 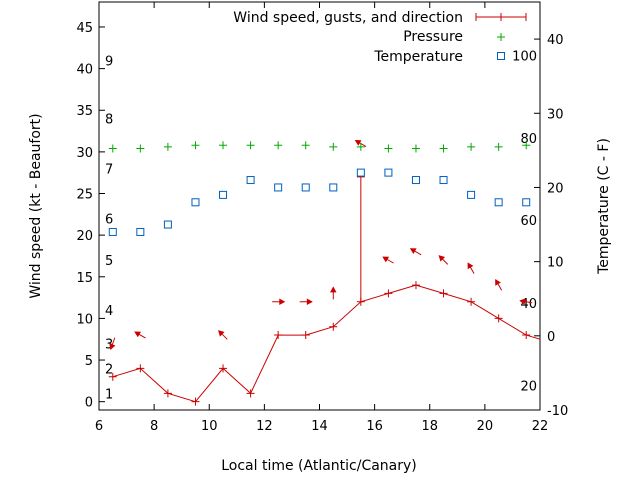 What do you see at coordinates (528, 387) in the screenshot?
I see `fahrenheit-label: 20` at bounding box center [528, 387].